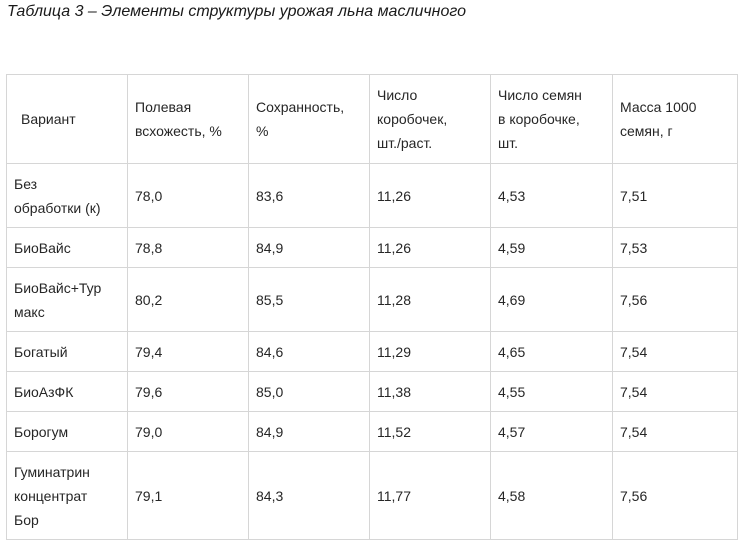 The width and height of the screenshot is (739, 546). What do you see at coordinates (675, 195) in the screenshot?
I see `value-cell: 7,51` at bounding box center [675, 195].